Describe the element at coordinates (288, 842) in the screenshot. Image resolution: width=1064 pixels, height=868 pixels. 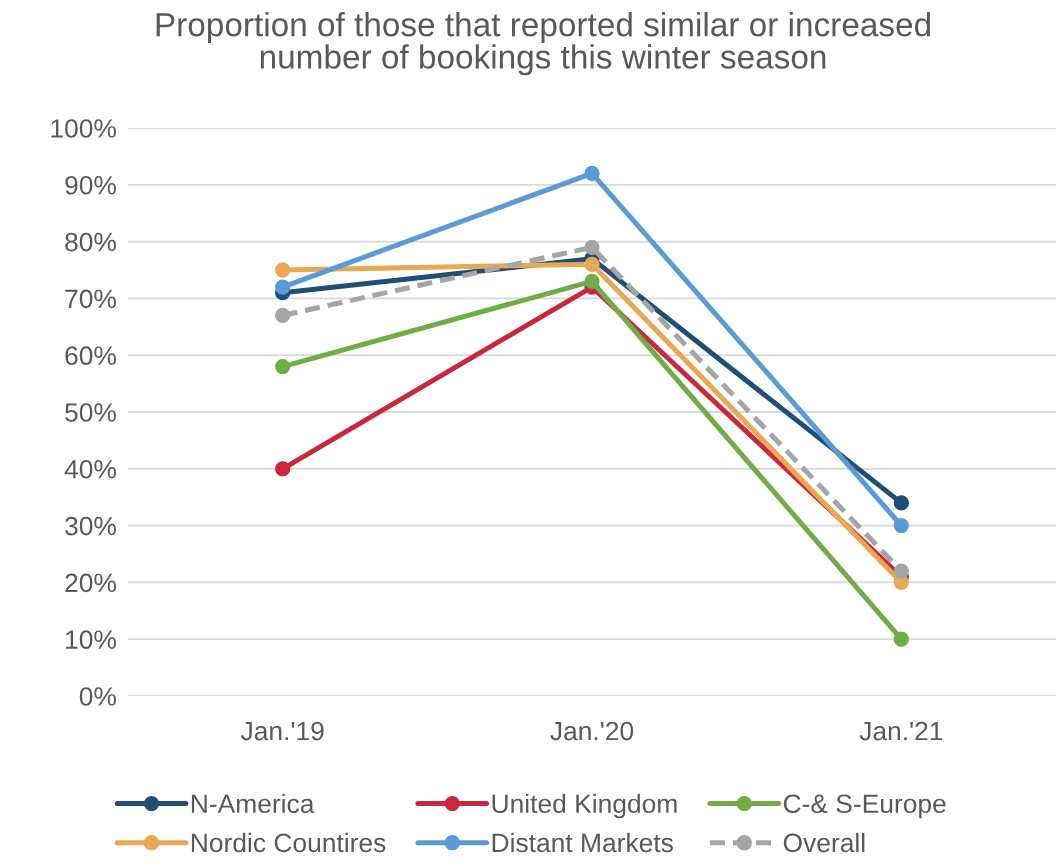
I see `legend-label: Nordic Countires` at that location.